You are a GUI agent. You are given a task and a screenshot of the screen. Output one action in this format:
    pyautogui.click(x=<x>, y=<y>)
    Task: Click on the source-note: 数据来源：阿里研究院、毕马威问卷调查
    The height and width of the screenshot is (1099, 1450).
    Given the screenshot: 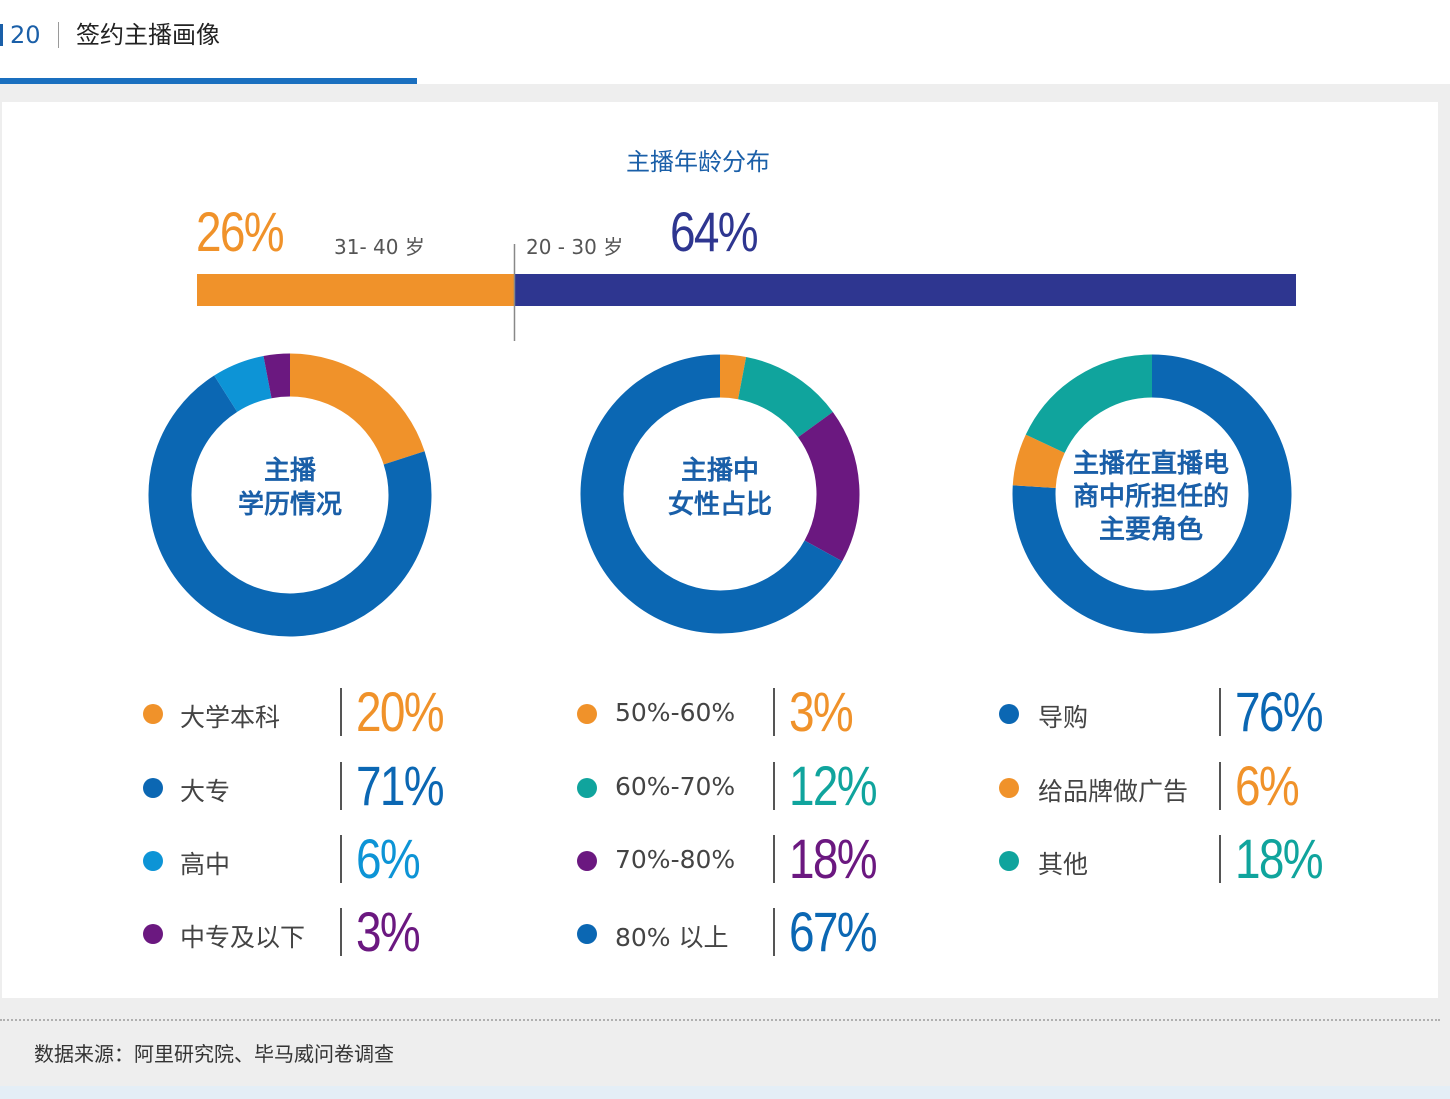 What is the action you would take?
    pyautogui.click(x=214, y=1054)
    